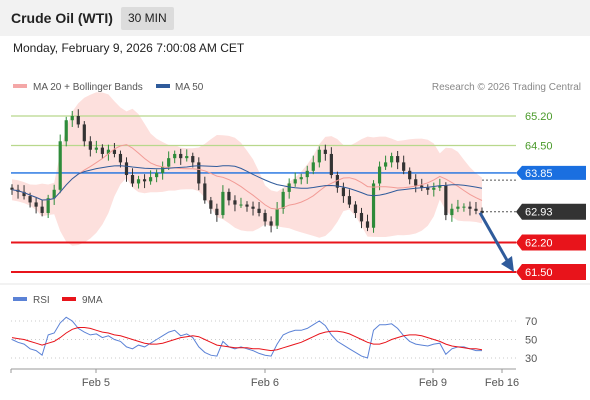 The image size is (590, 400). Describe the element at coordinates (433, 383) in the screenshot. I see `x-tick-label: Feb 9` at that location.